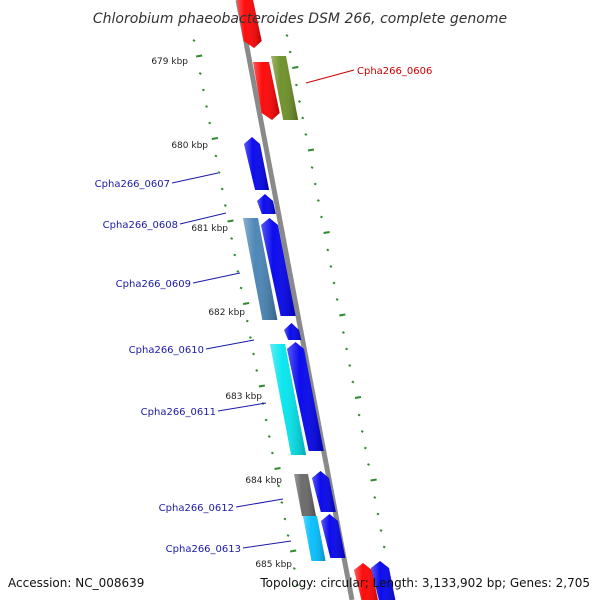 The image size is (600, 600). I want to click on scale-label-683: 683 kbp, so click(243, 397).